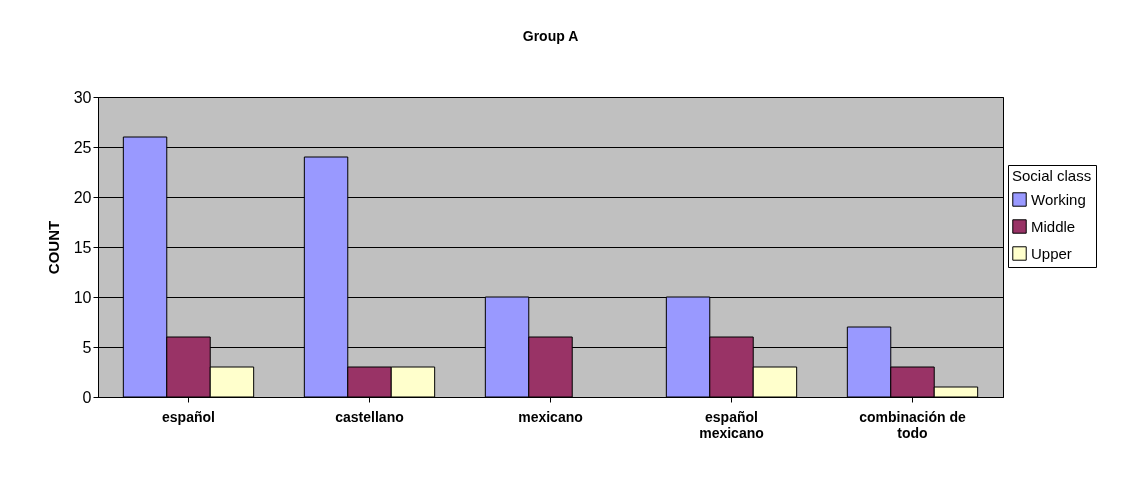 The width and height of the screenshot is (1135, 488). I want to click on legend-label: Middle, so click(1053, 226).